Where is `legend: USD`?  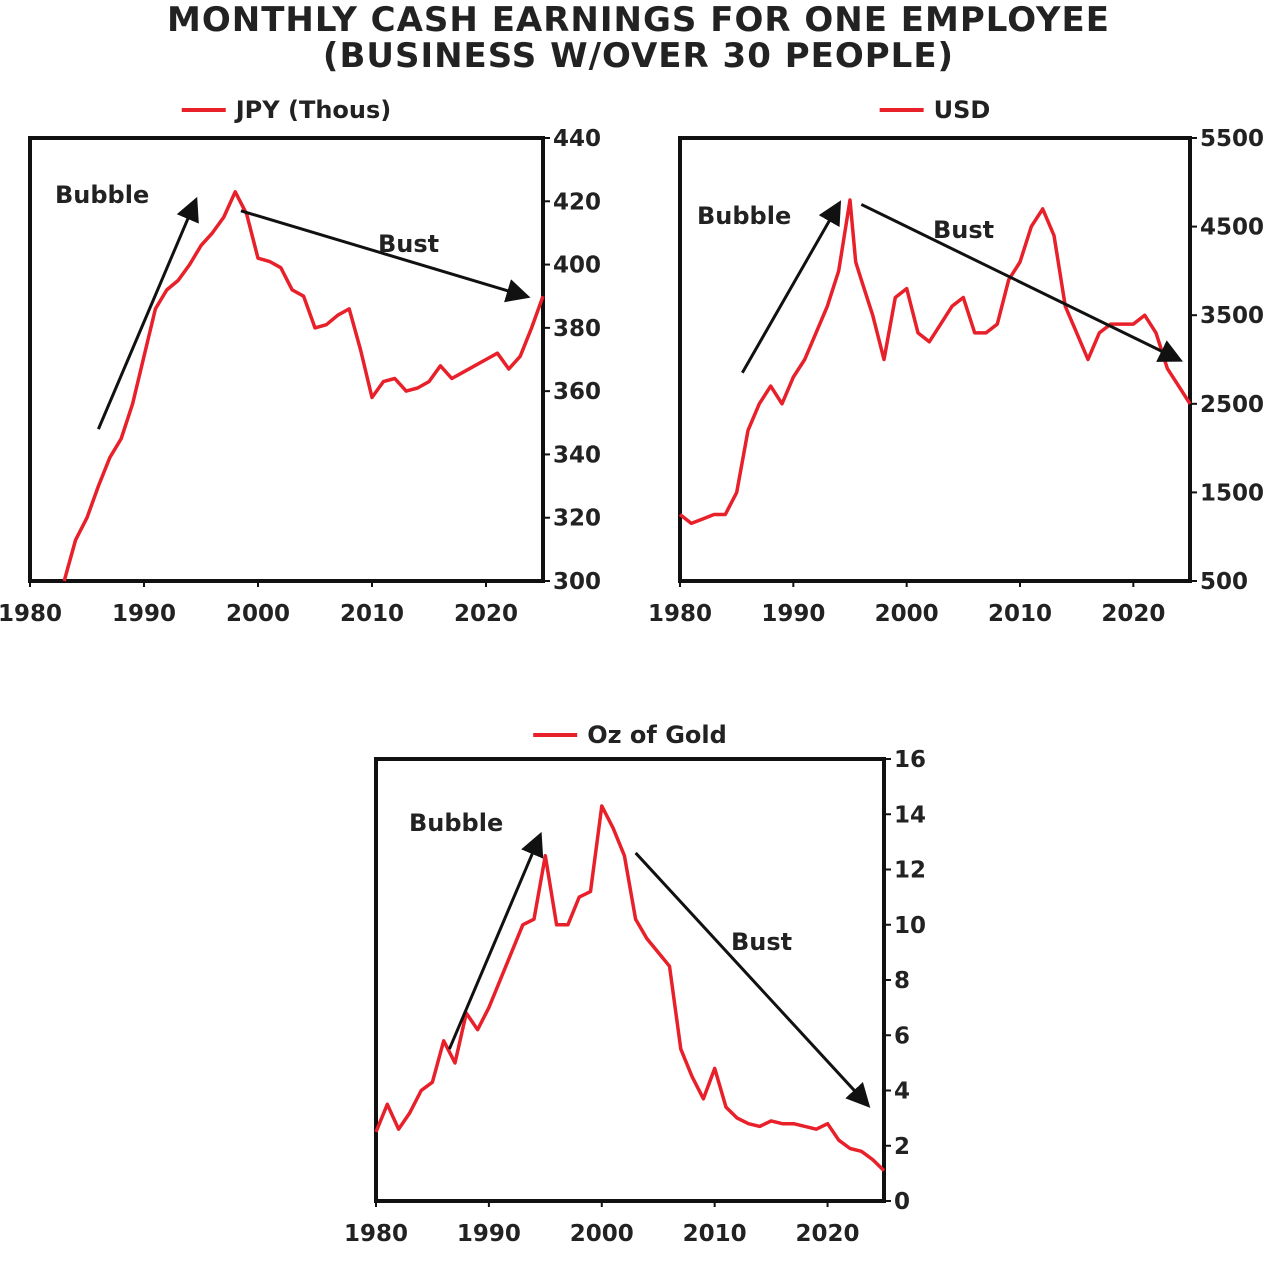
legend: USD is located at coordinates (935, 110).